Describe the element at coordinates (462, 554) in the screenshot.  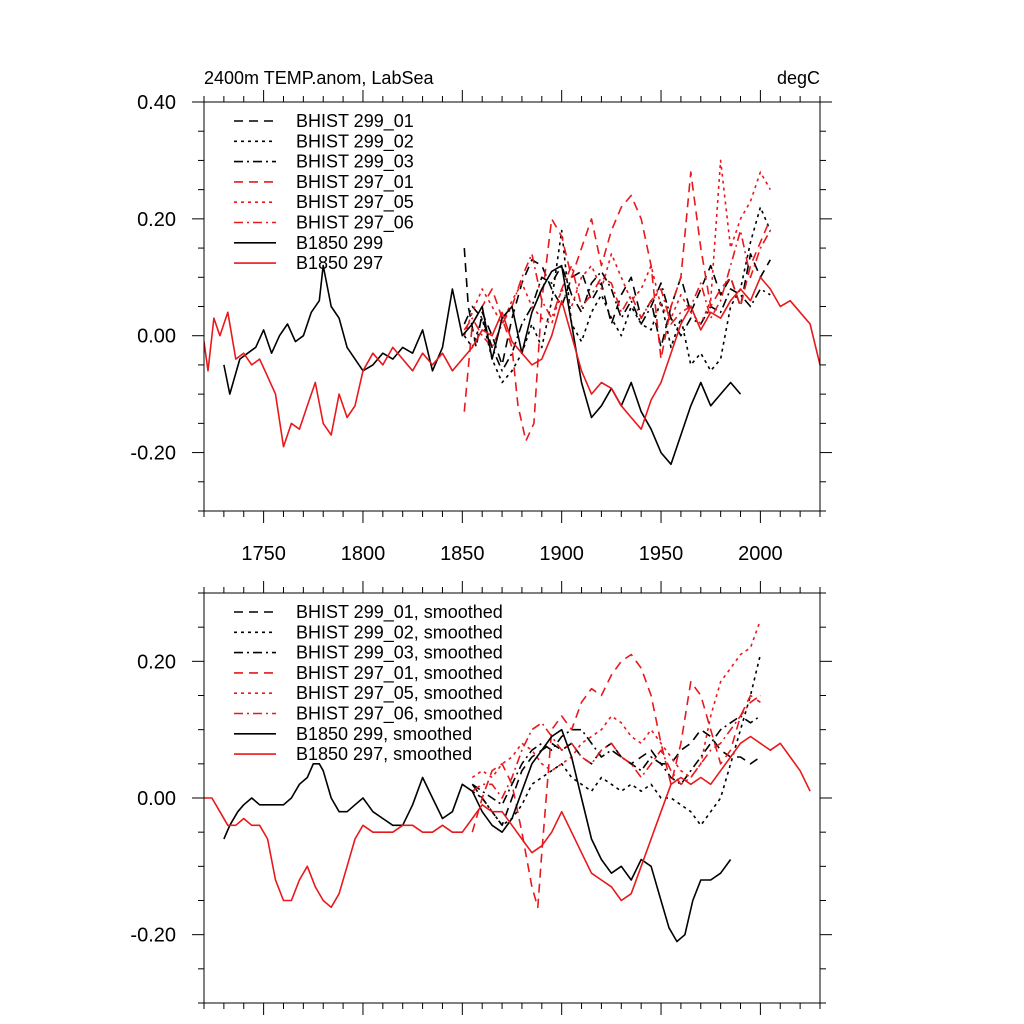
I see `x-tick-label: 1850` at that location.